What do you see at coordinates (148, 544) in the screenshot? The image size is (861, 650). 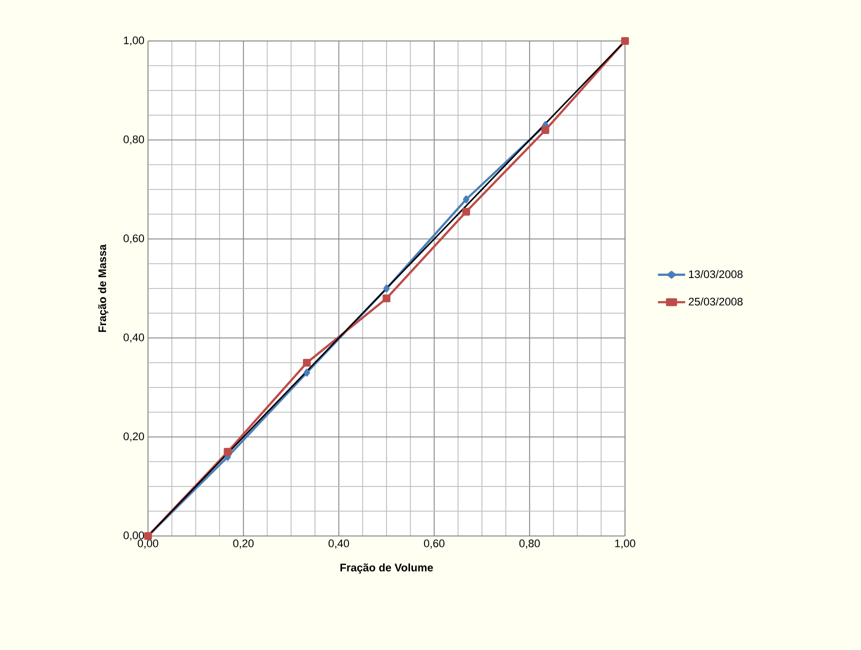 I see `x-tick-label: 0,00` at bounding box center [148, 544].